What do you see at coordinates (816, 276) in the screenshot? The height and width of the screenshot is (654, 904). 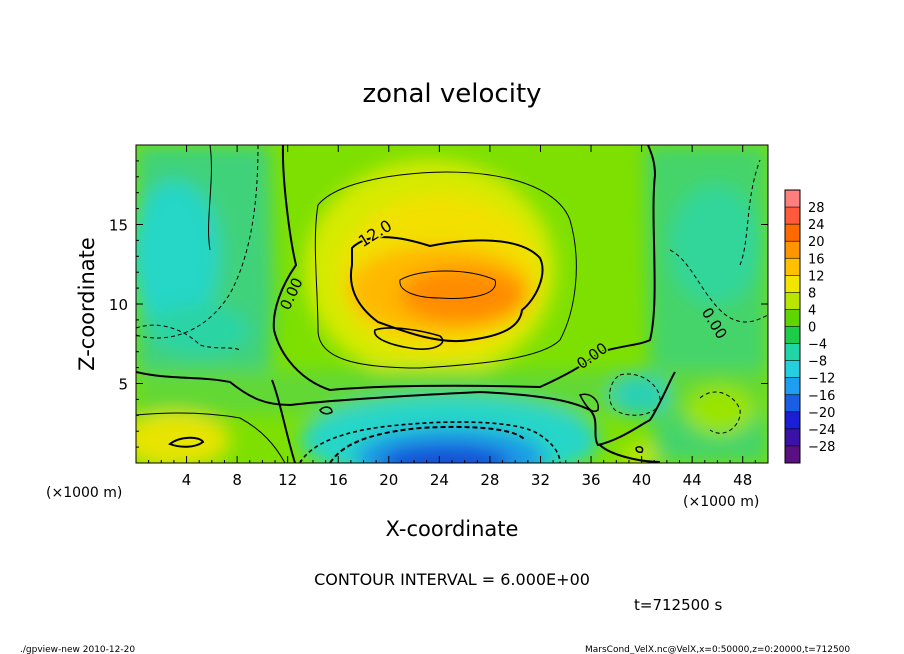 I see `colorbar-label: 12` at bounding box center [816, 276].